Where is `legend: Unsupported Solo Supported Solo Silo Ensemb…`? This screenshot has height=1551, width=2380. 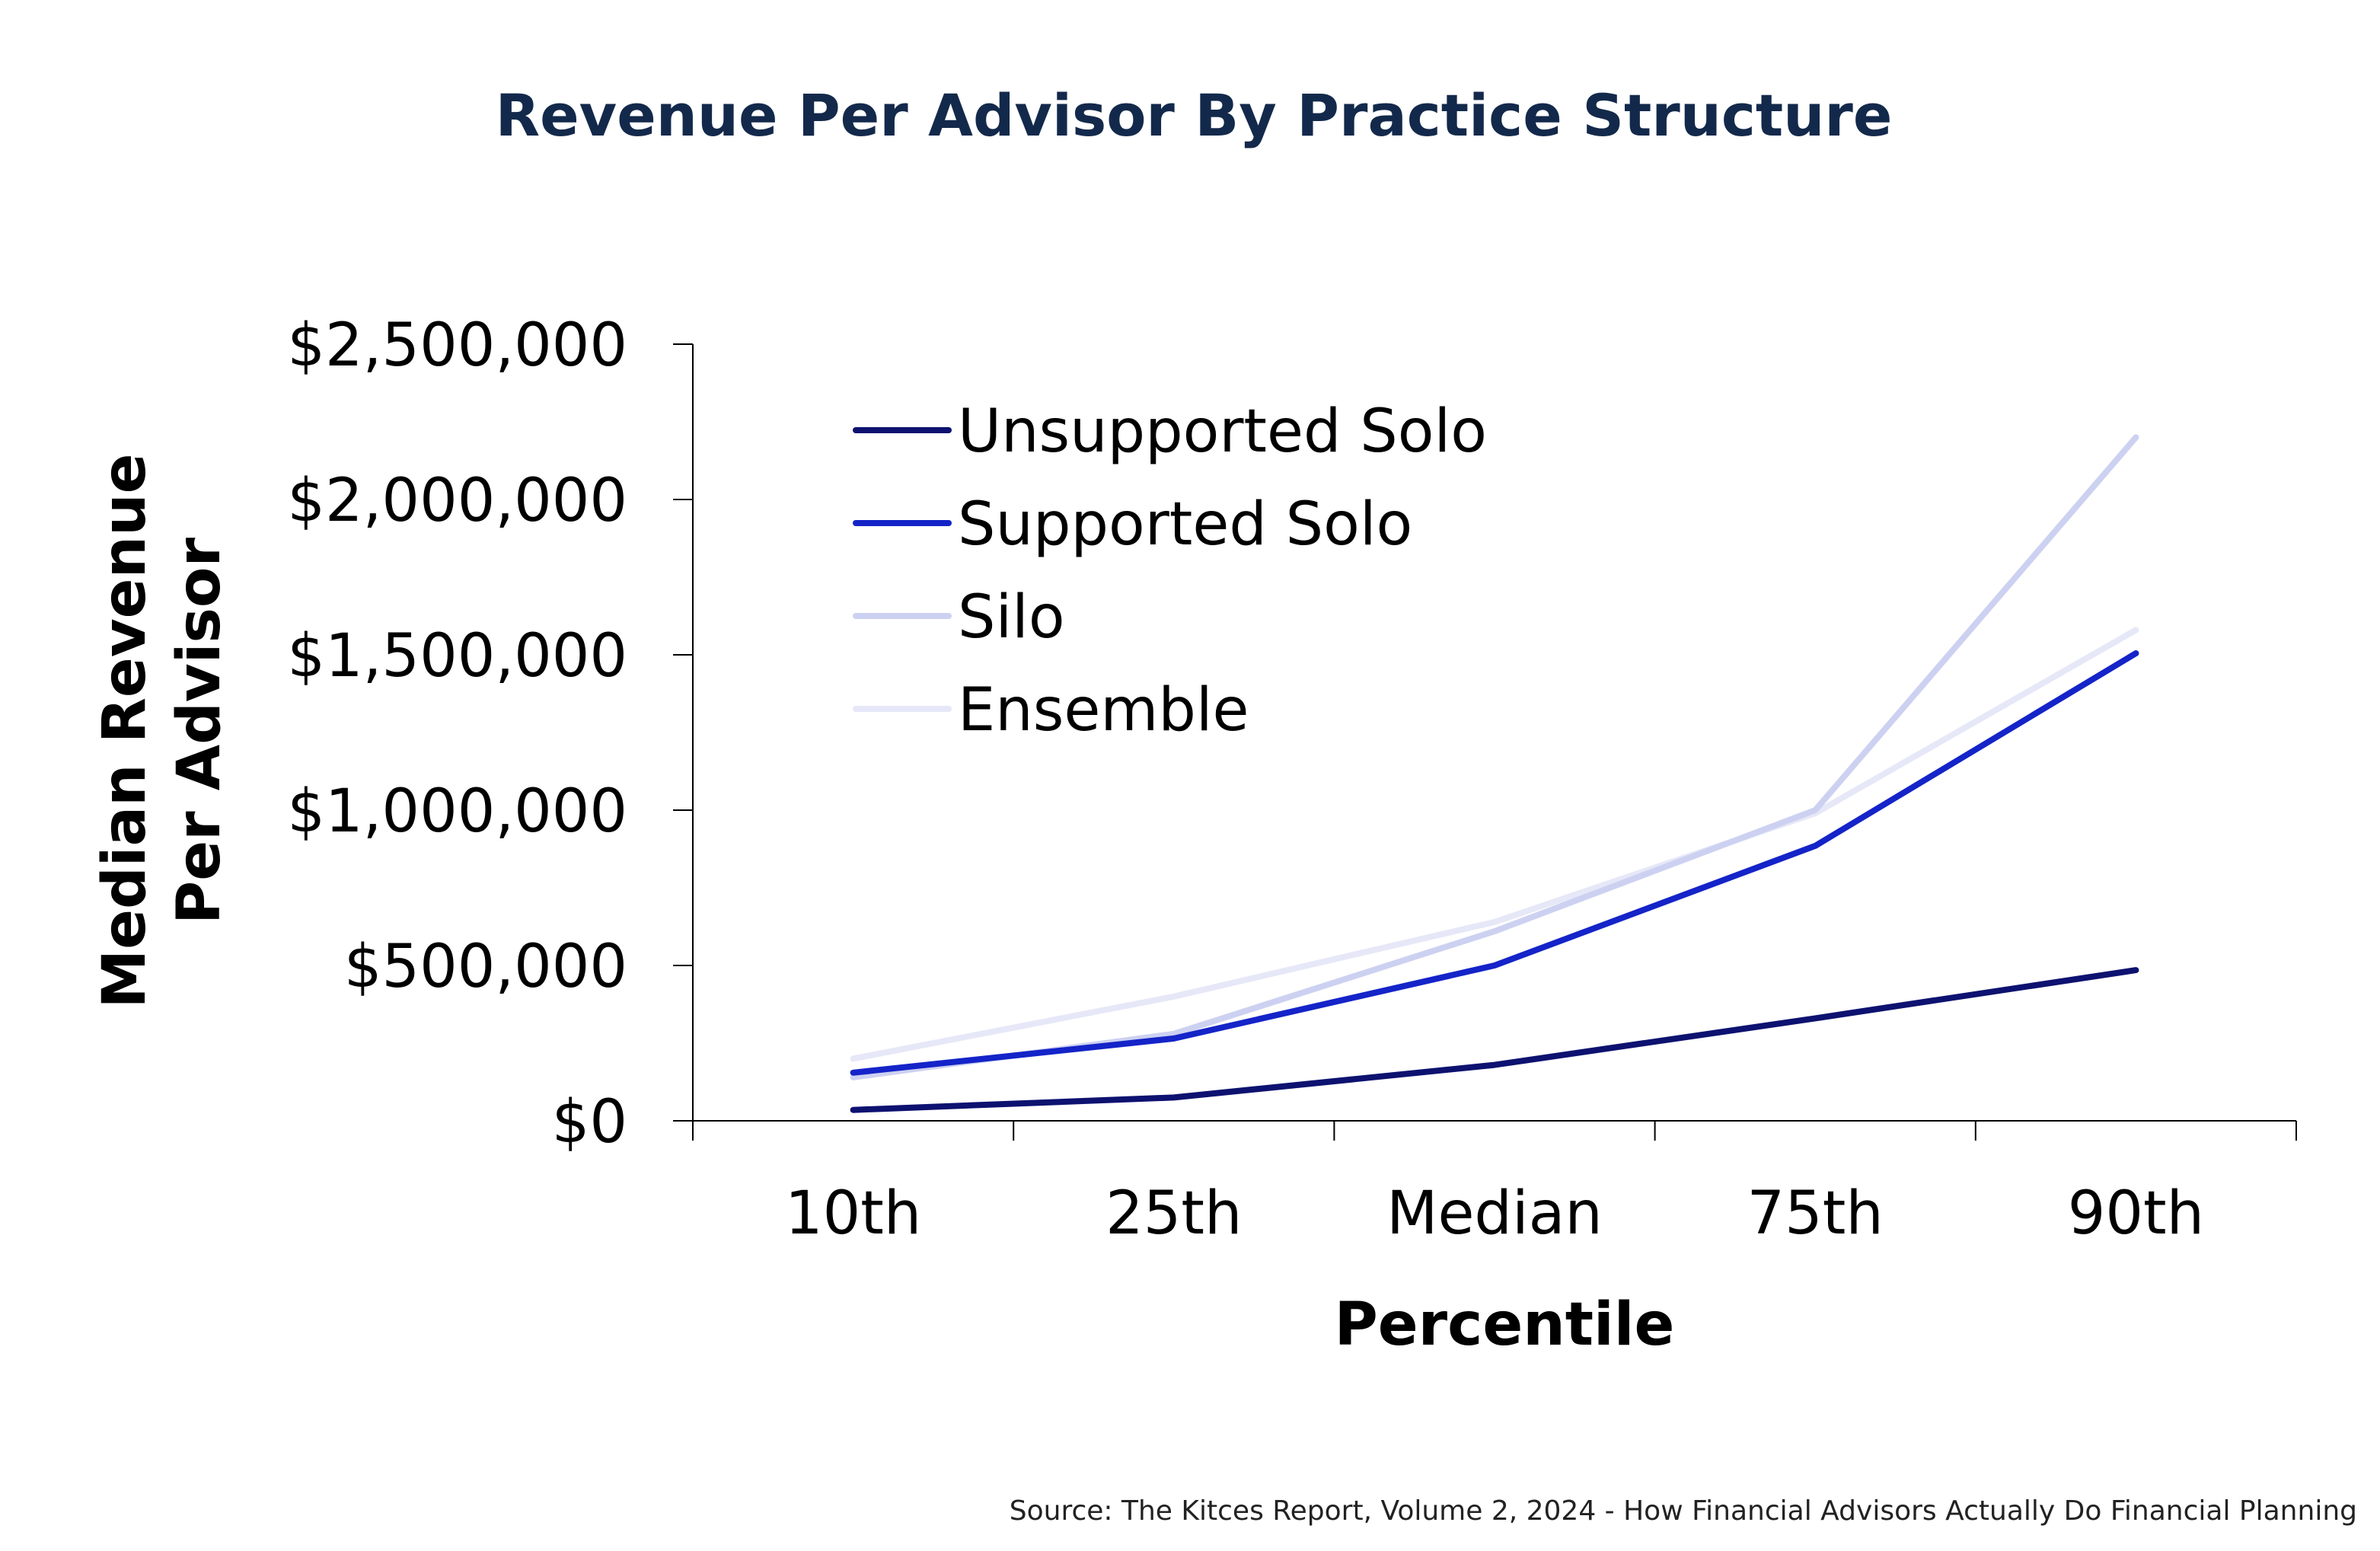 legend: Unsupported Solo Supported Solo Silo Ensemb… is located at coordinates (1170, 571).